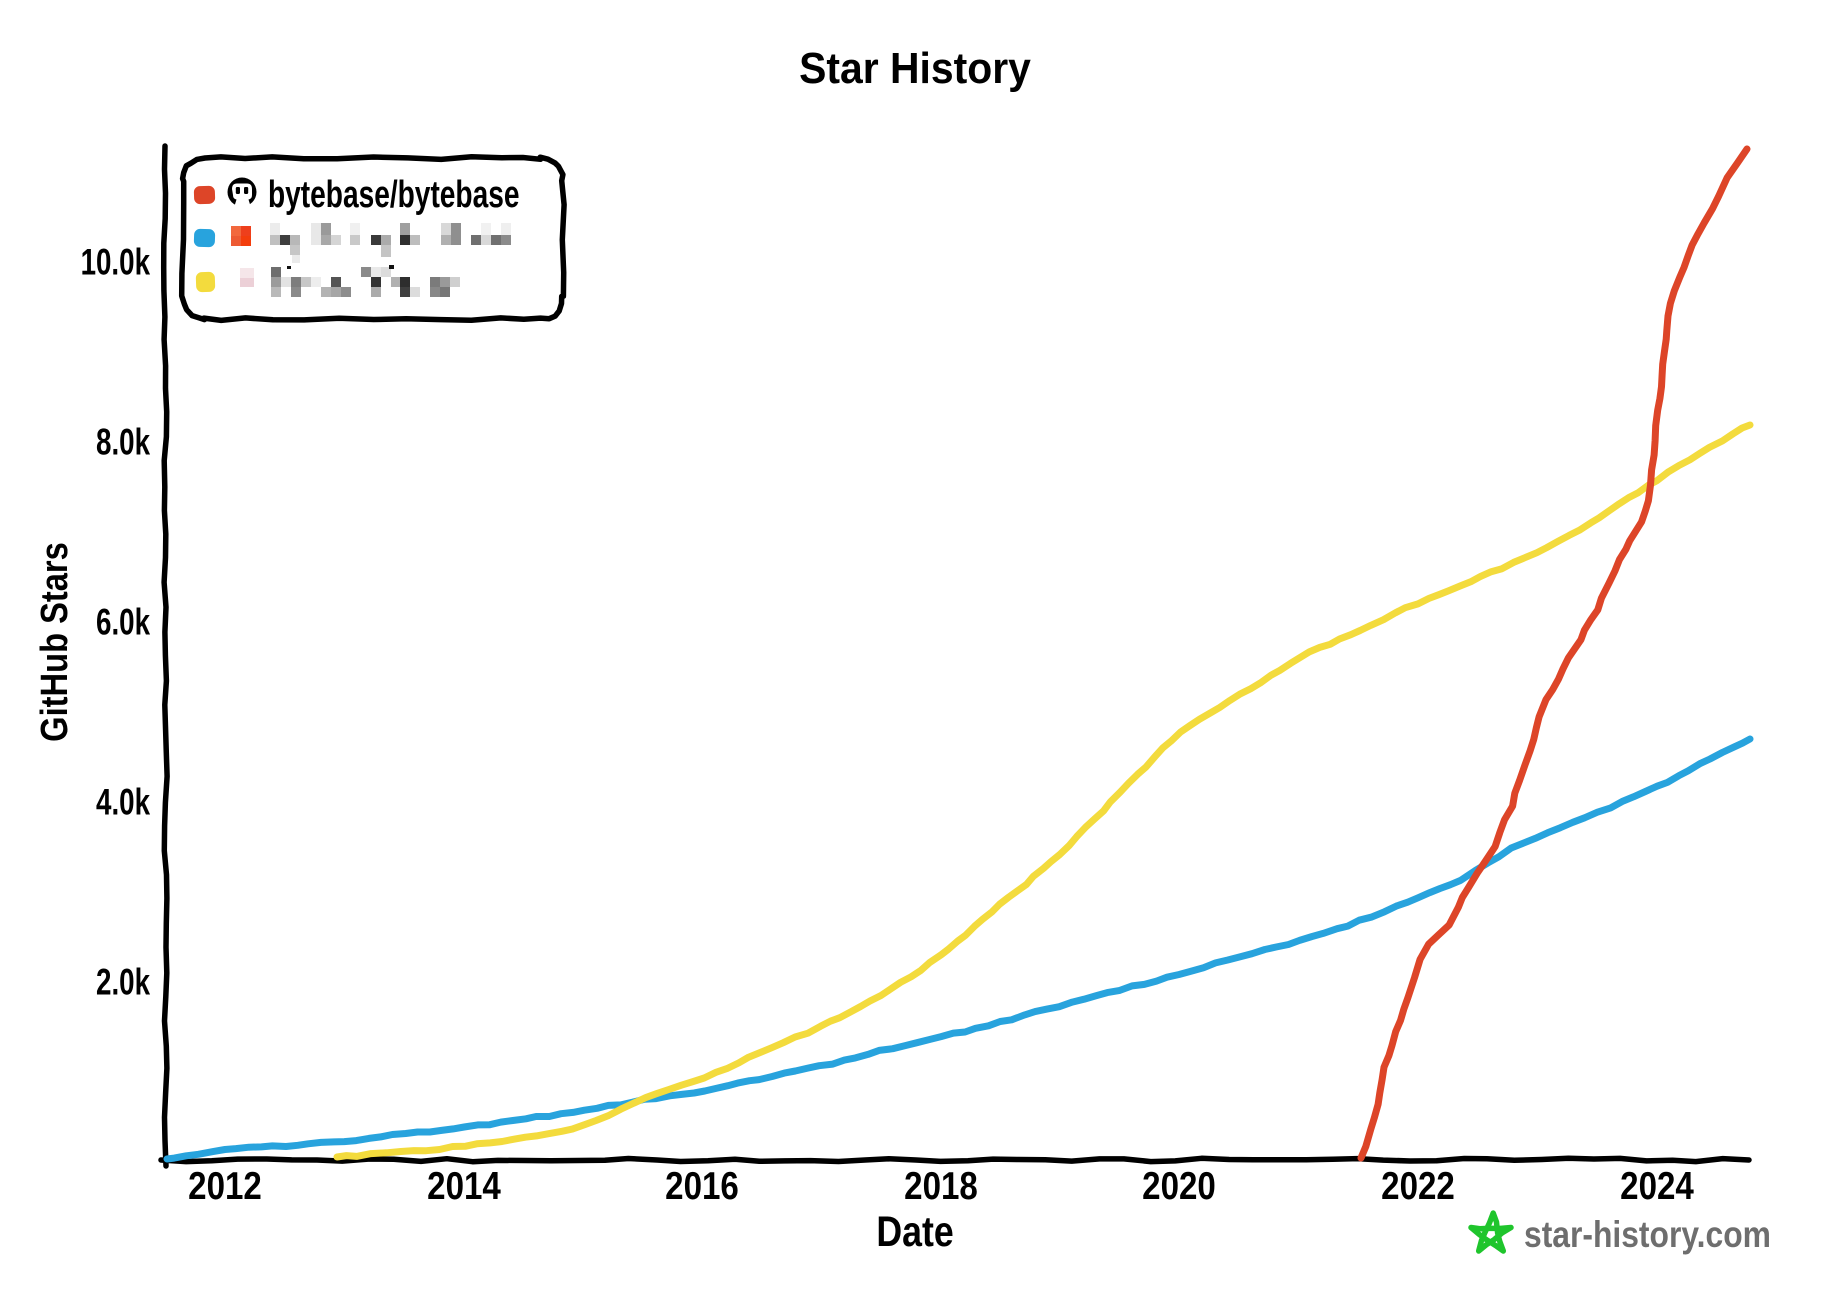  What do you see at coordinates (116, 262) in the screenshot?
I see `svg-text: 10.0k` at bounding box center [116, 262].